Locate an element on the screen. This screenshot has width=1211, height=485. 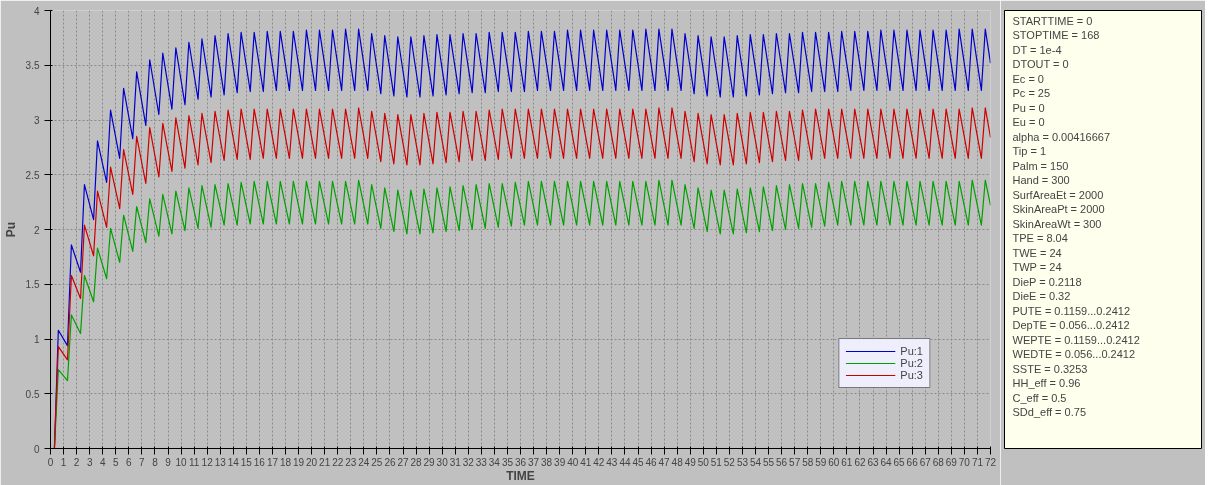
legend-label: Pu:3 is located at coordinates (911, 375).